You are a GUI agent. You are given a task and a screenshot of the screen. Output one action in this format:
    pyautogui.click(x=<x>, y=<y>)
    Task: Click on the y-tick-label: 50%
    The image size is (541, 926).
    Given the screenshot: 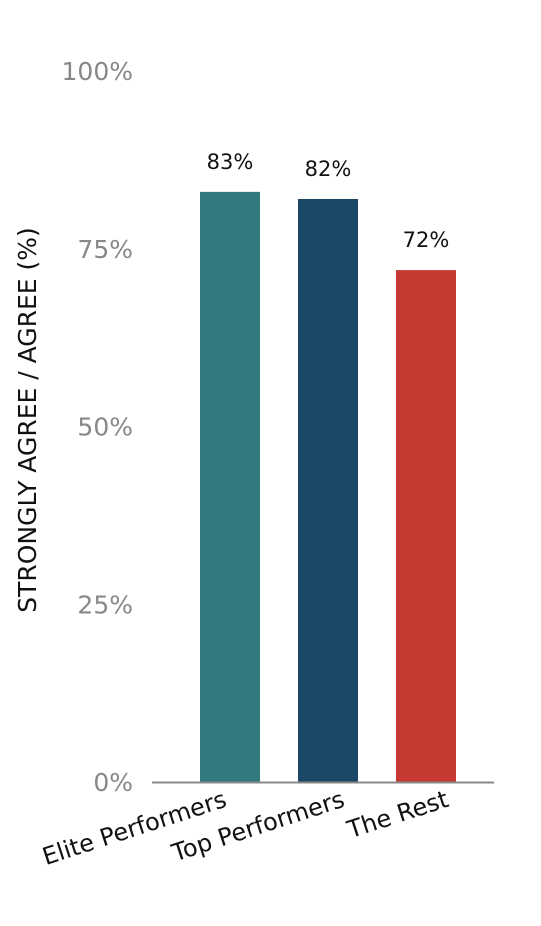 What is the action you would take?
    pyautogui.click(x=105, y=427)
    